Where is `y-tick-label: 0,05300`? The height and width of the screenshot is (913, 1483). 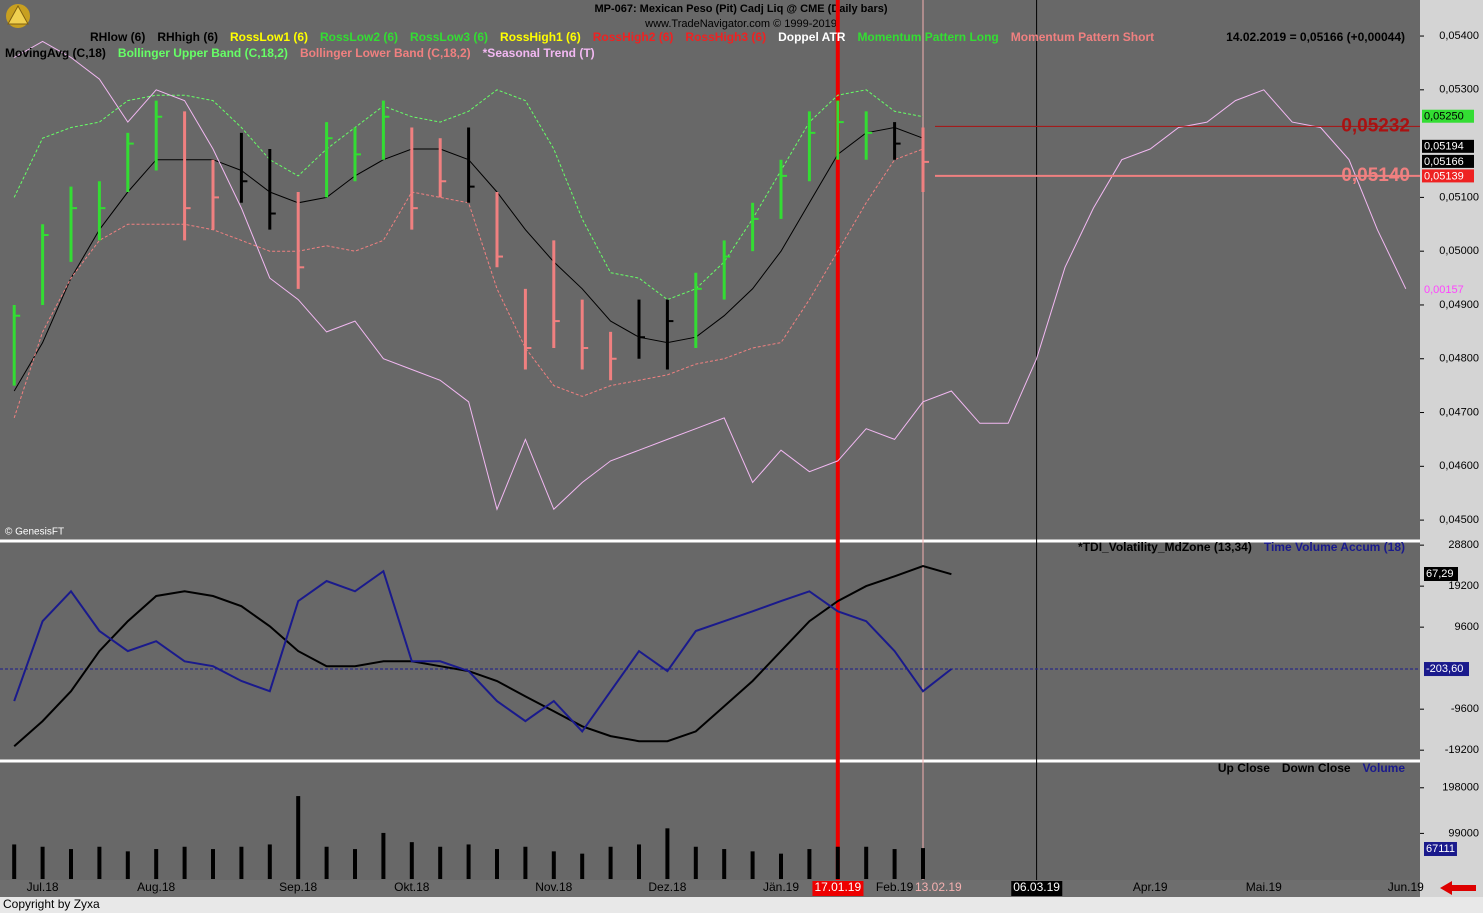 y-tick-label: 0,05300 is located at coordinates (1459, 90).